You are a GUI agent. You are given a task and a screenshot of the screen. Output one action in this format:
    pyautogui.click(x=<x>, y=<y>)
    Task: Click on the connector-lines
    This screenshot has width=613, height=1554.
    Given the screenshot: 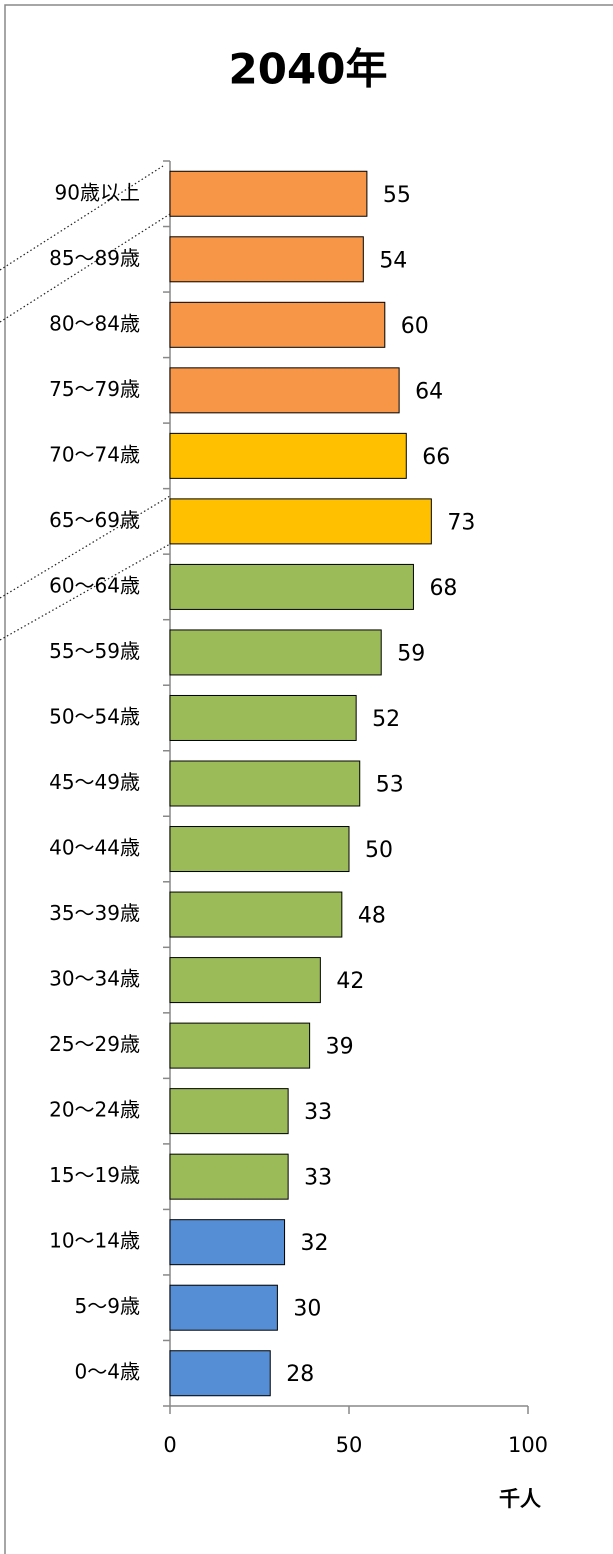 What is the action you would take?
    pyautogui.click(x=85, y=403)
    